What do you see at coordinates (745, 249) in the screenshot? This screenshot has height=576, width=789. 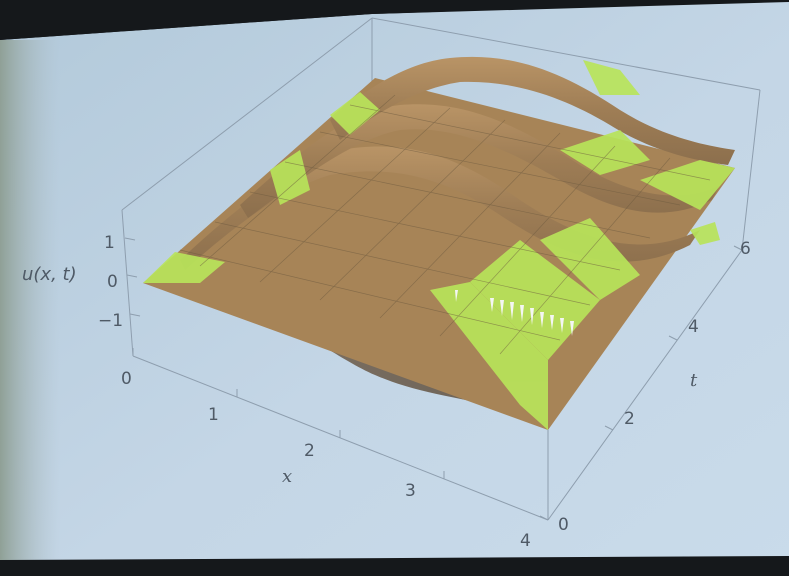 I see `t-tick-6: 6` at bounding box center [745, 249].